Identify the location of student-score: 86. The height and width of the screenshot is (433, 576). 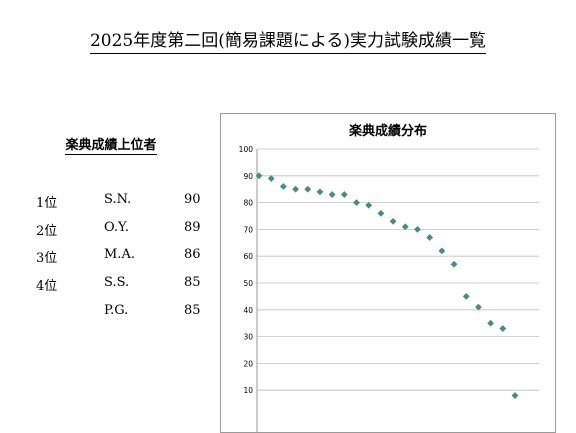
(192, 254).